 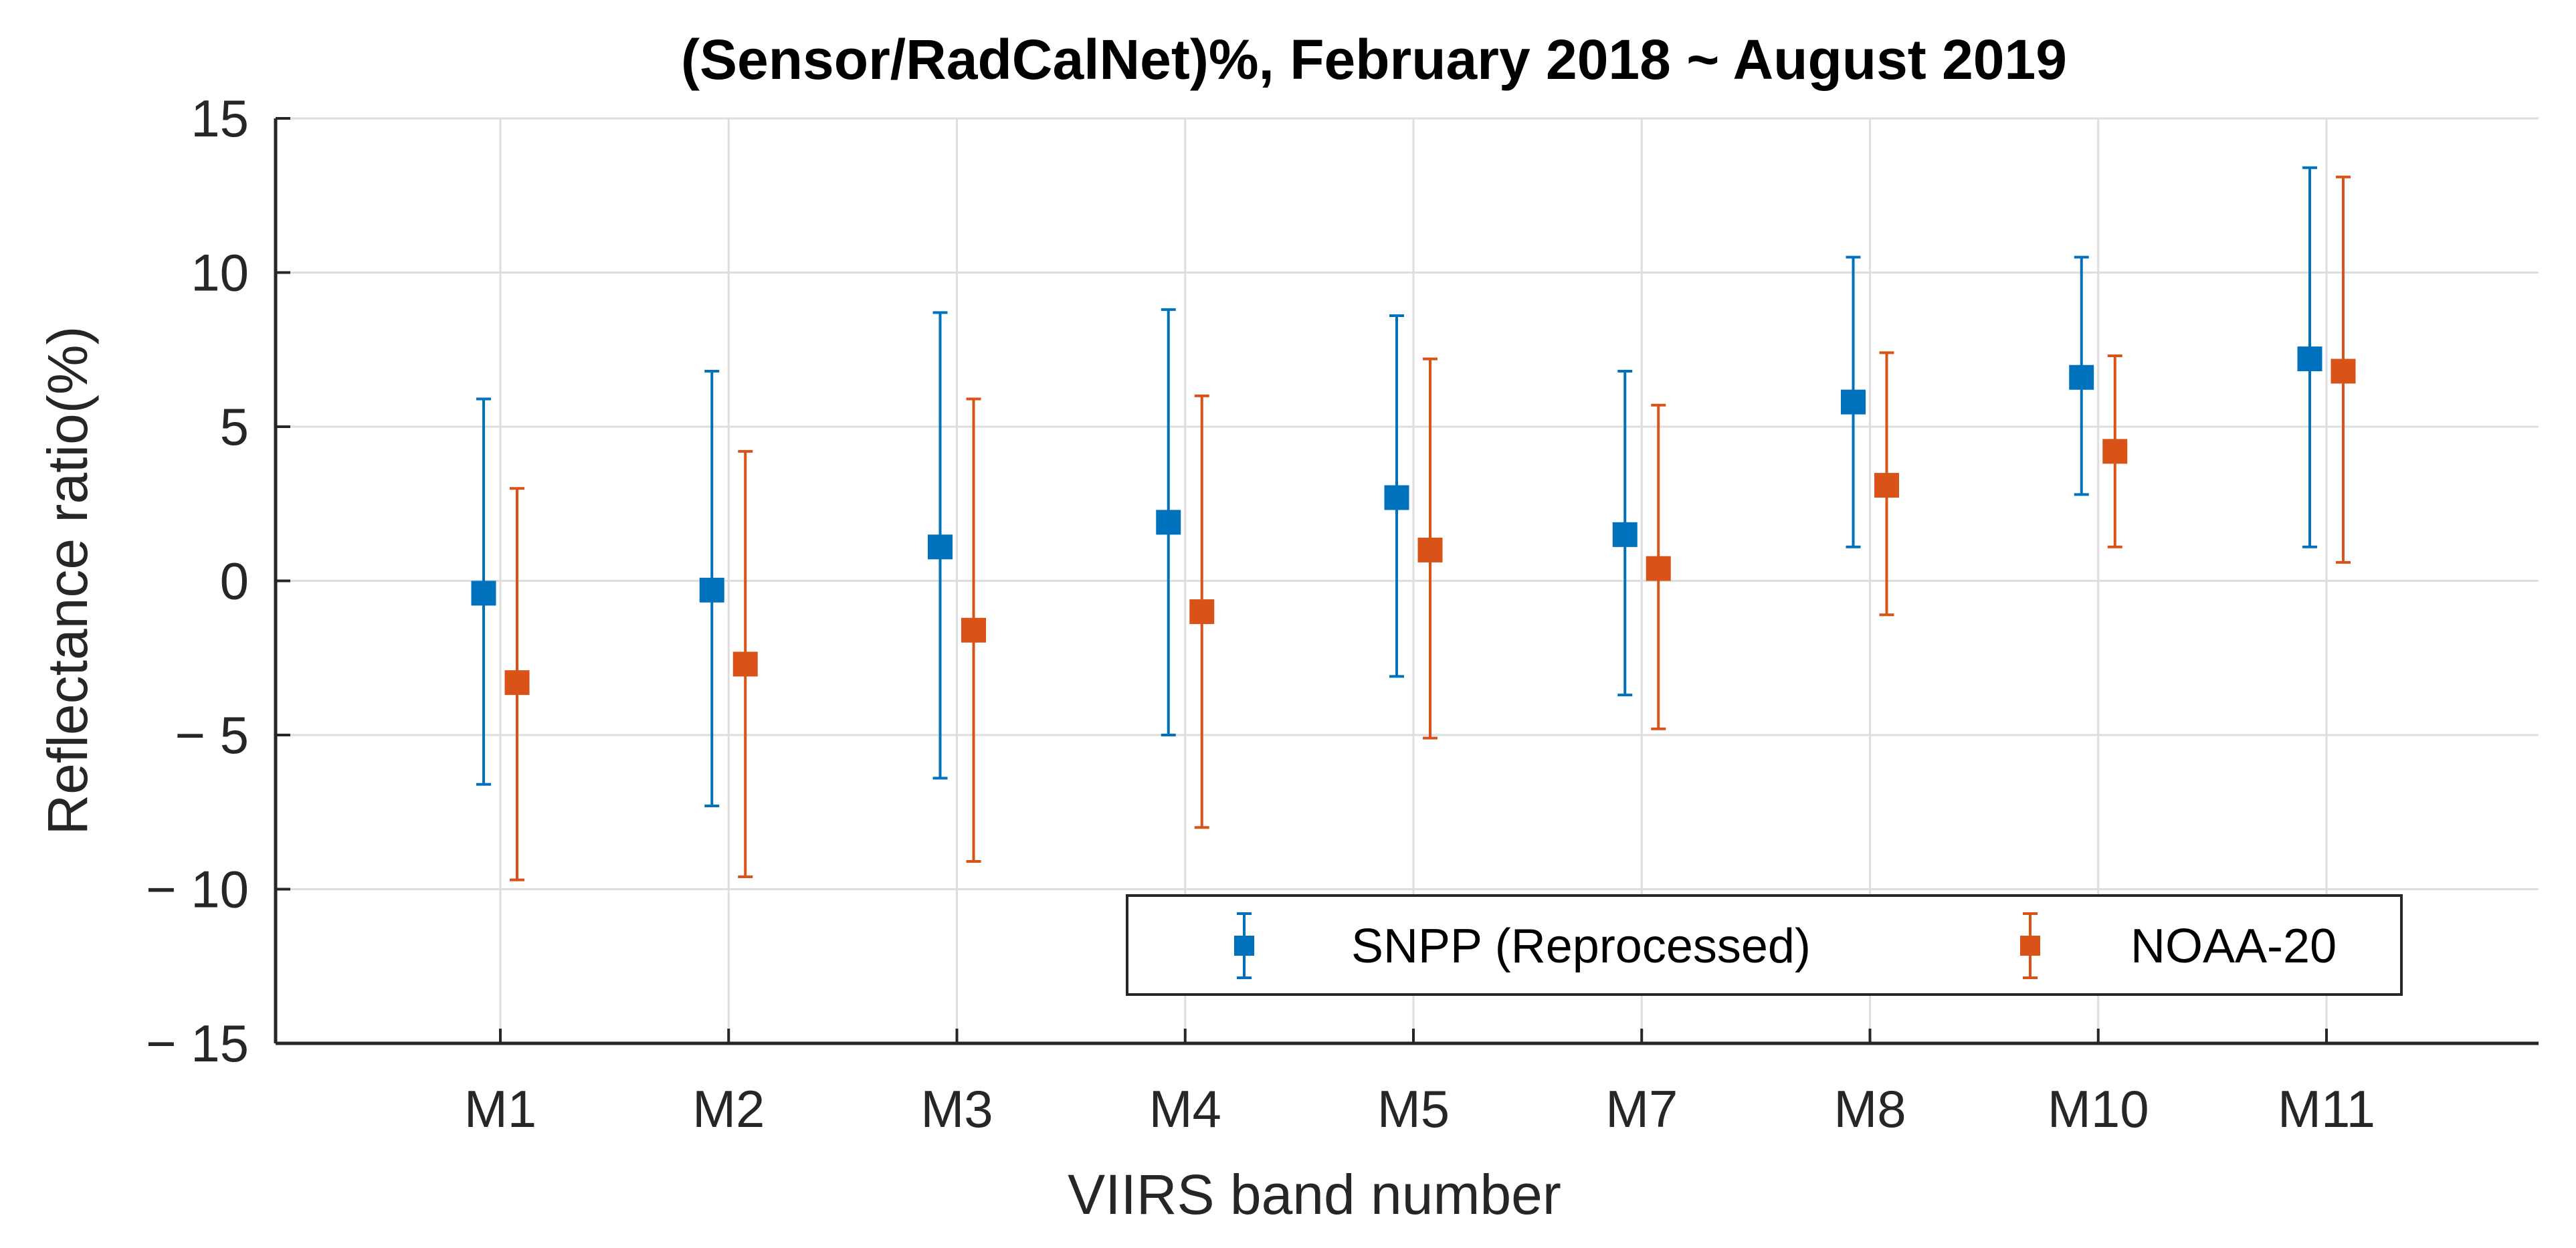 I want to click on legend-item-snpp: SNPP (Reprocessed), so click(x=1522, y=945).